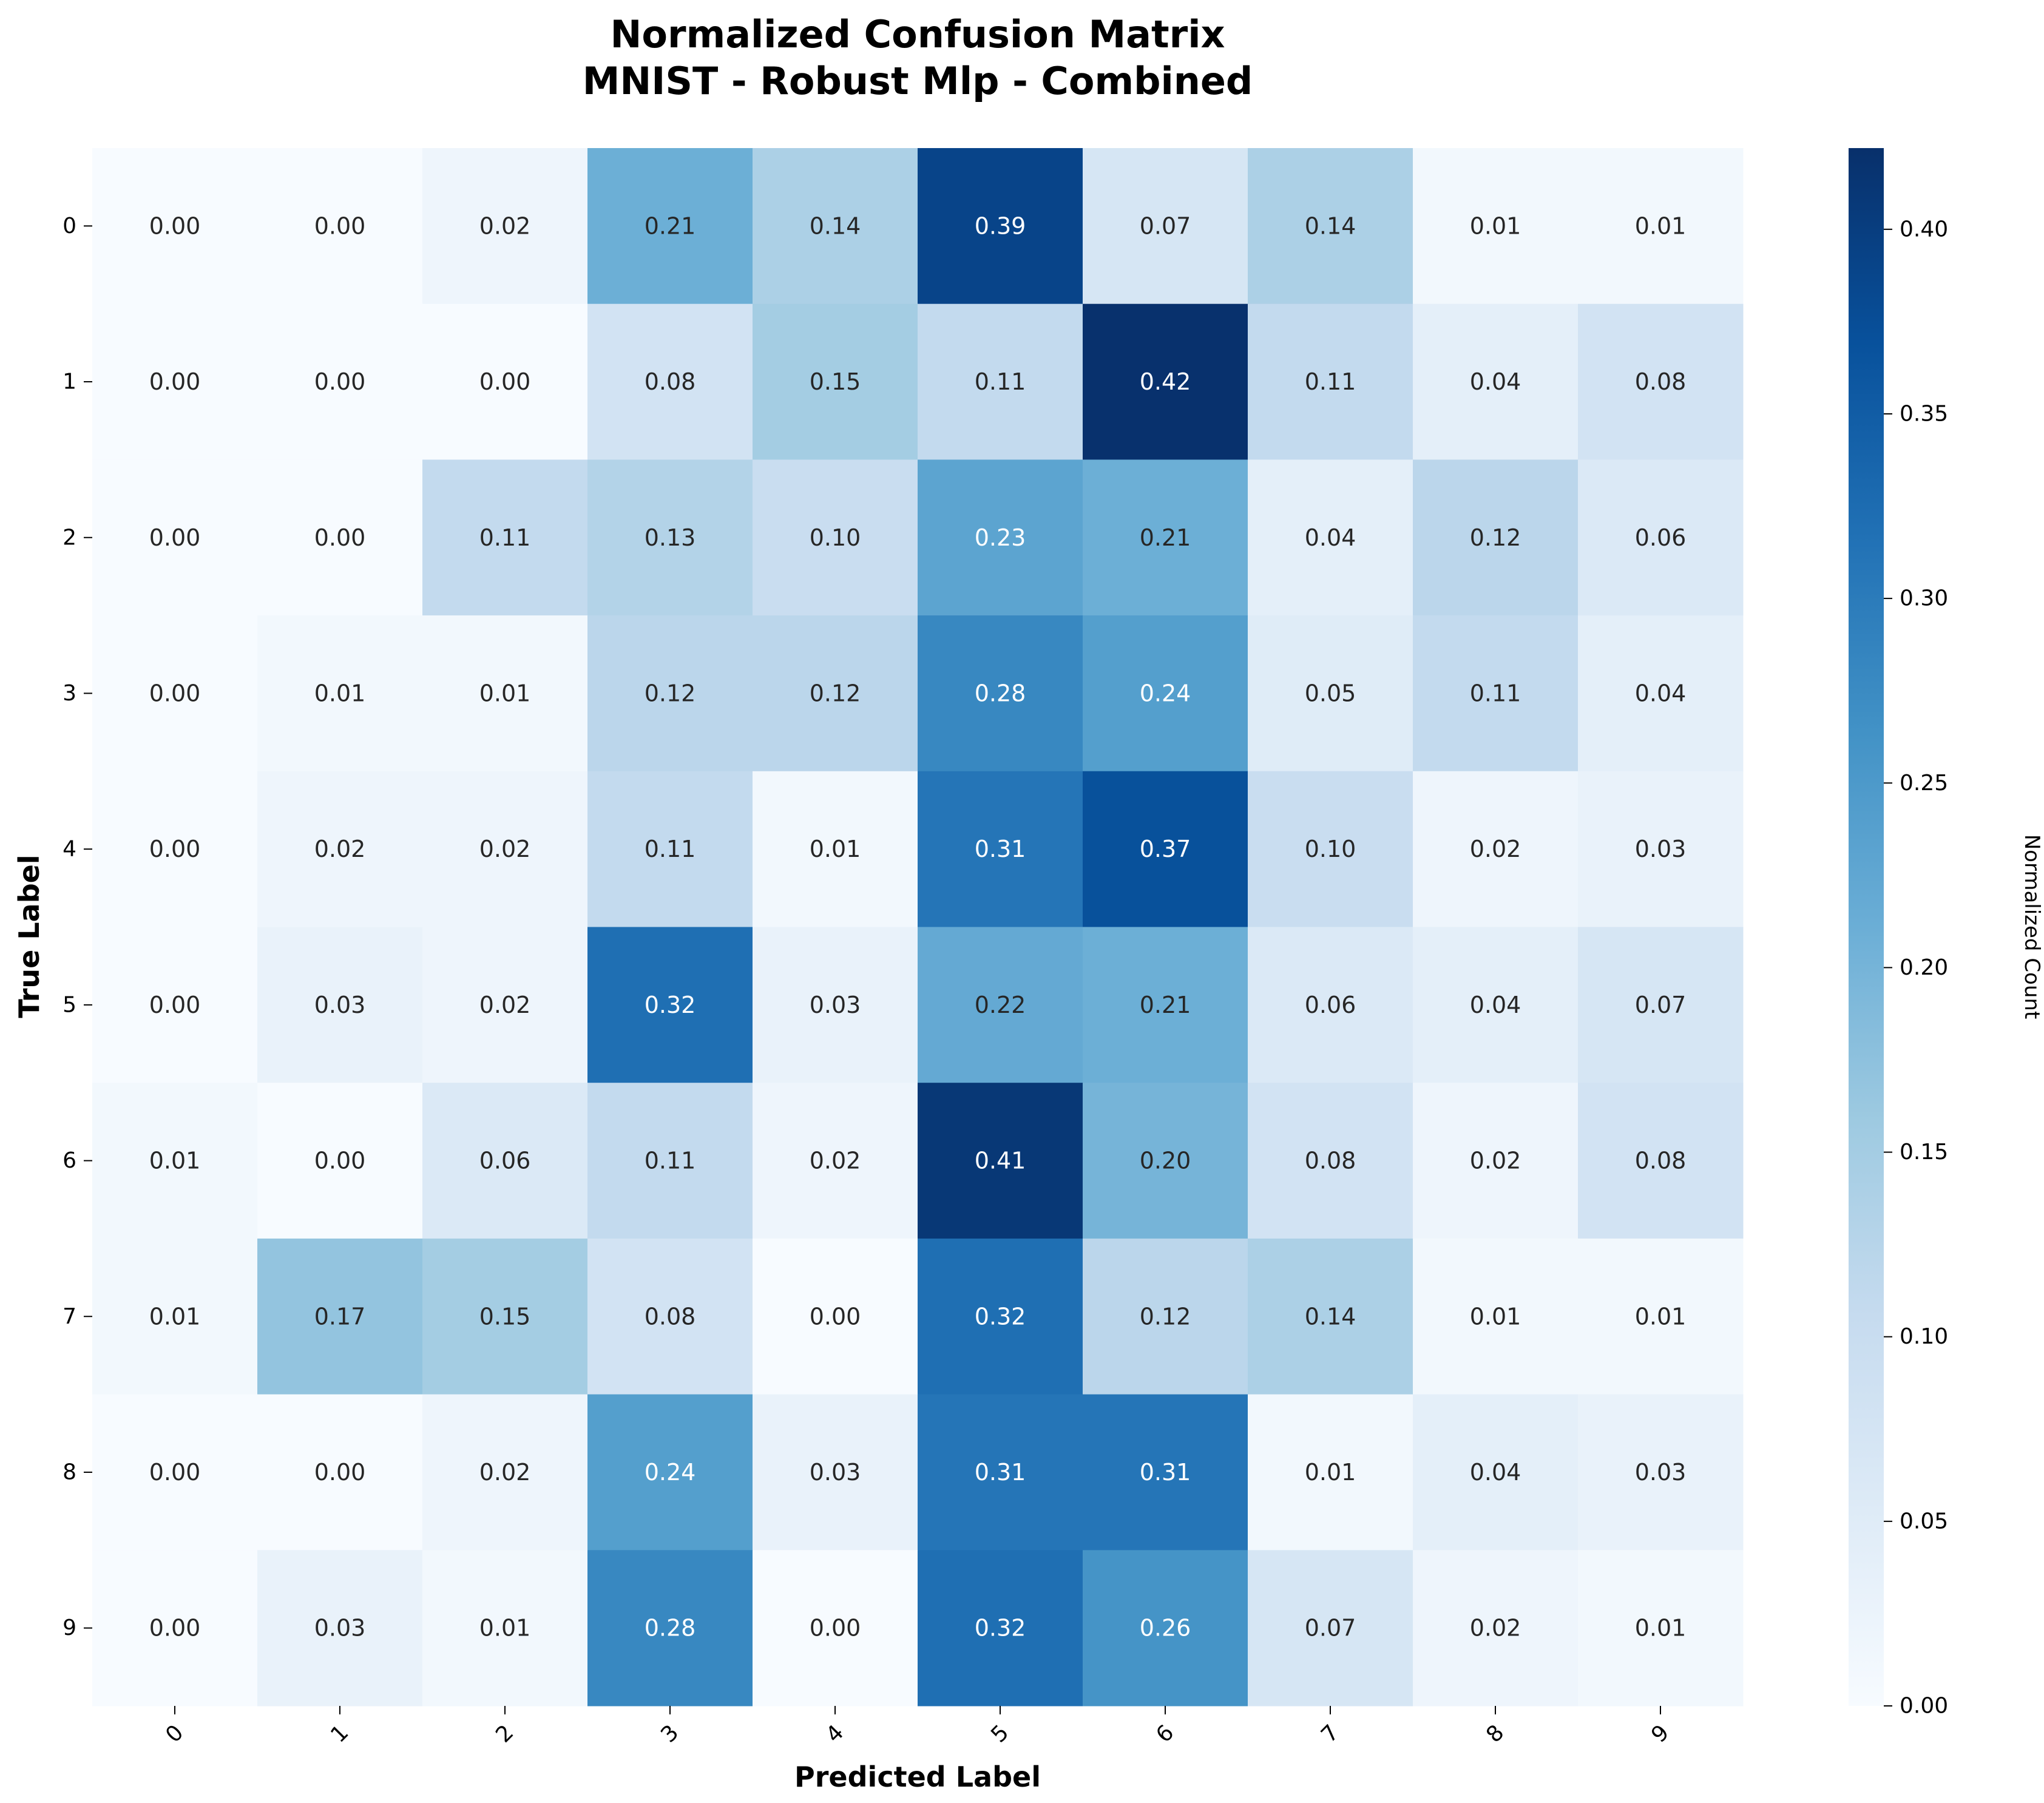 This screenshot has width=2044, height=1803. I want to click on cell-value-label: 0.07, so click(1331, 1628).